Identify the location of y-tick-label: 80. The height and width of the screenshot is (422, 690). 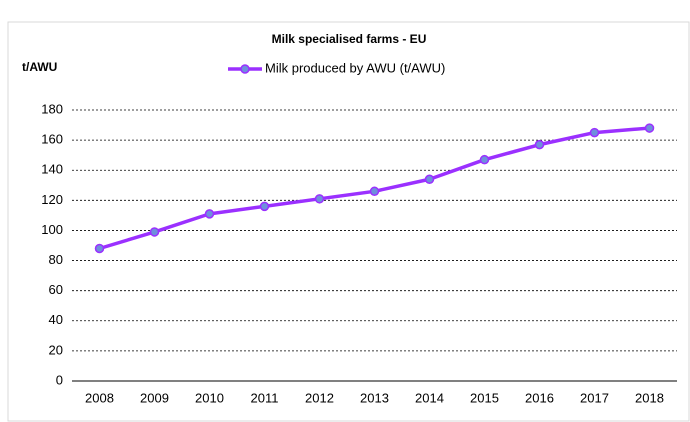
(56, 259).